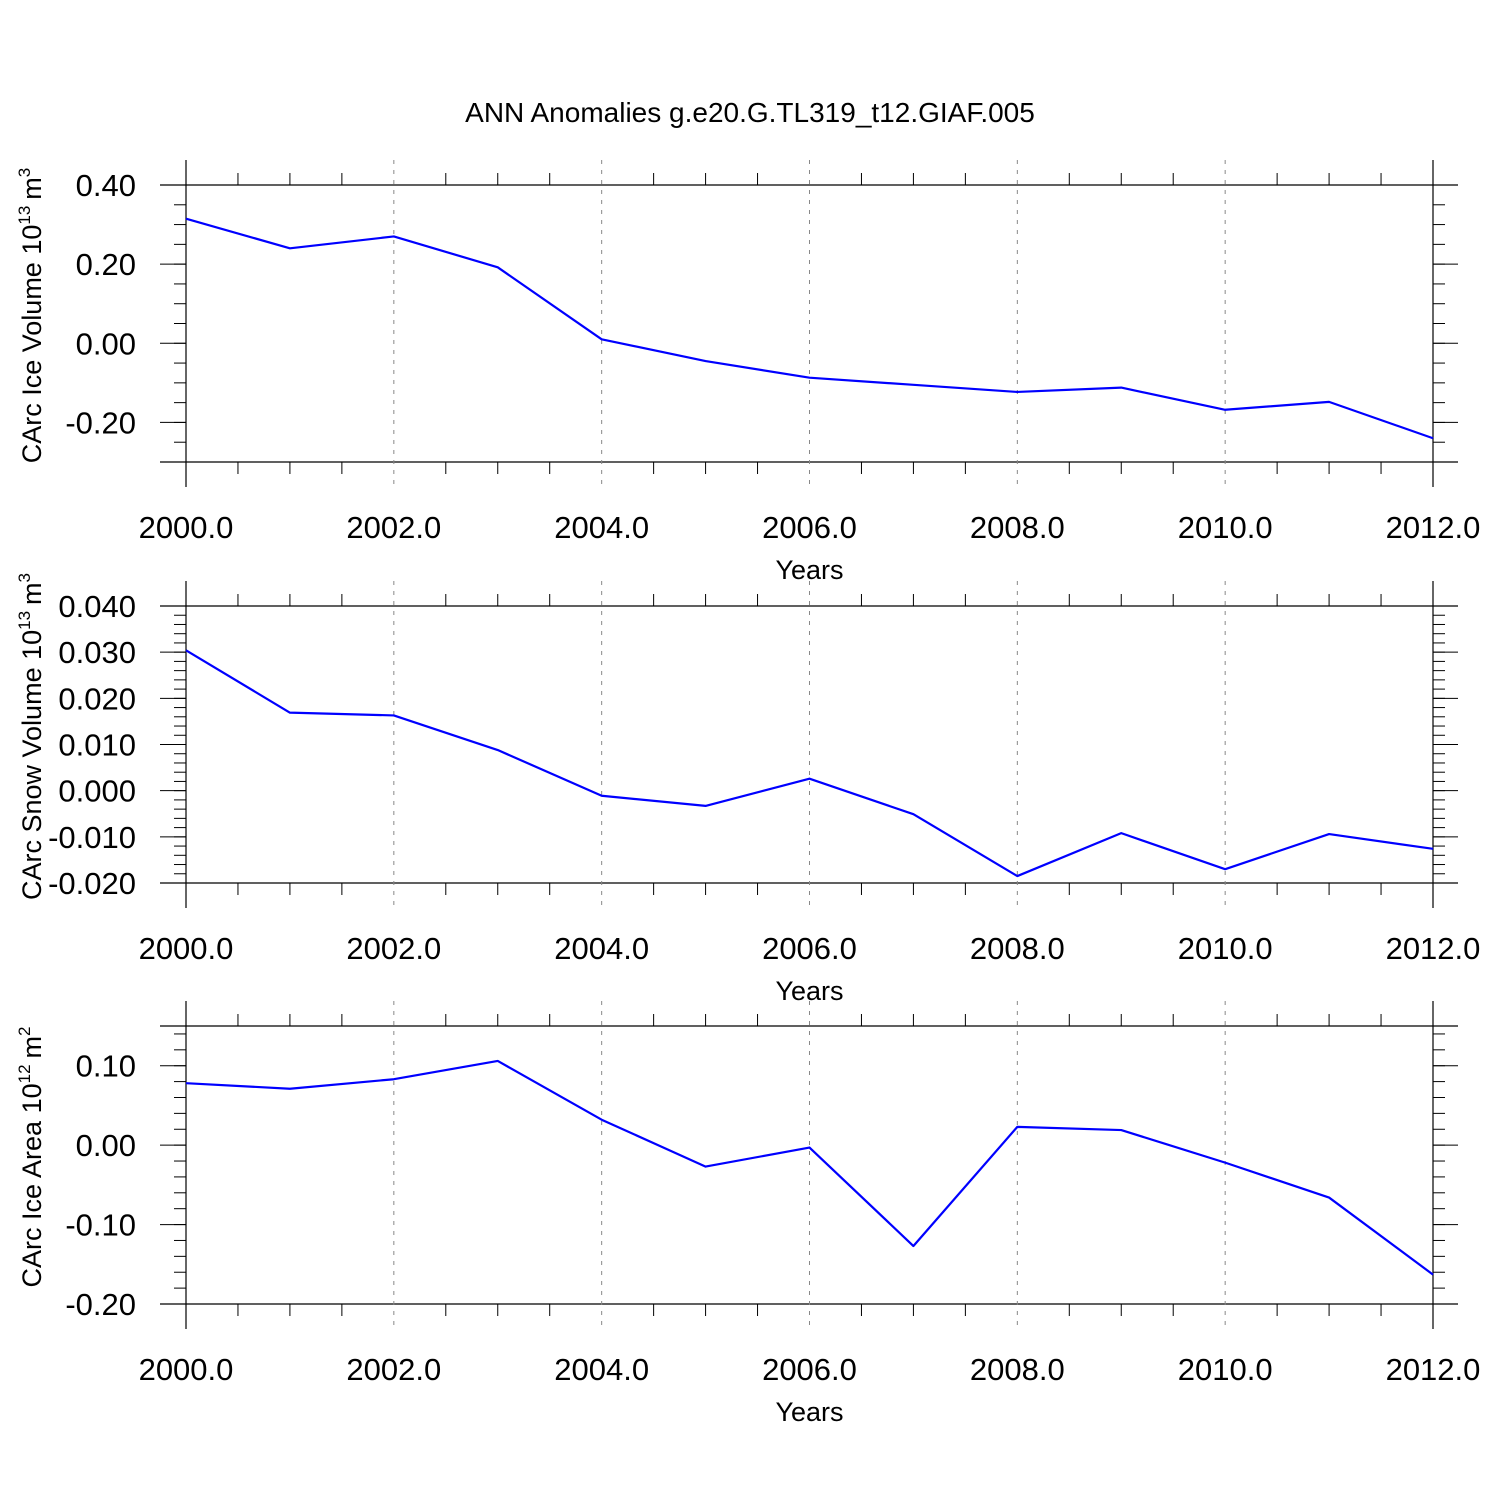 This screenshot has height=1500, width=1500. Describe the element at coordinates (100, 1225) in the screenshot. I see `y-tick-label: -0.10` at that location.